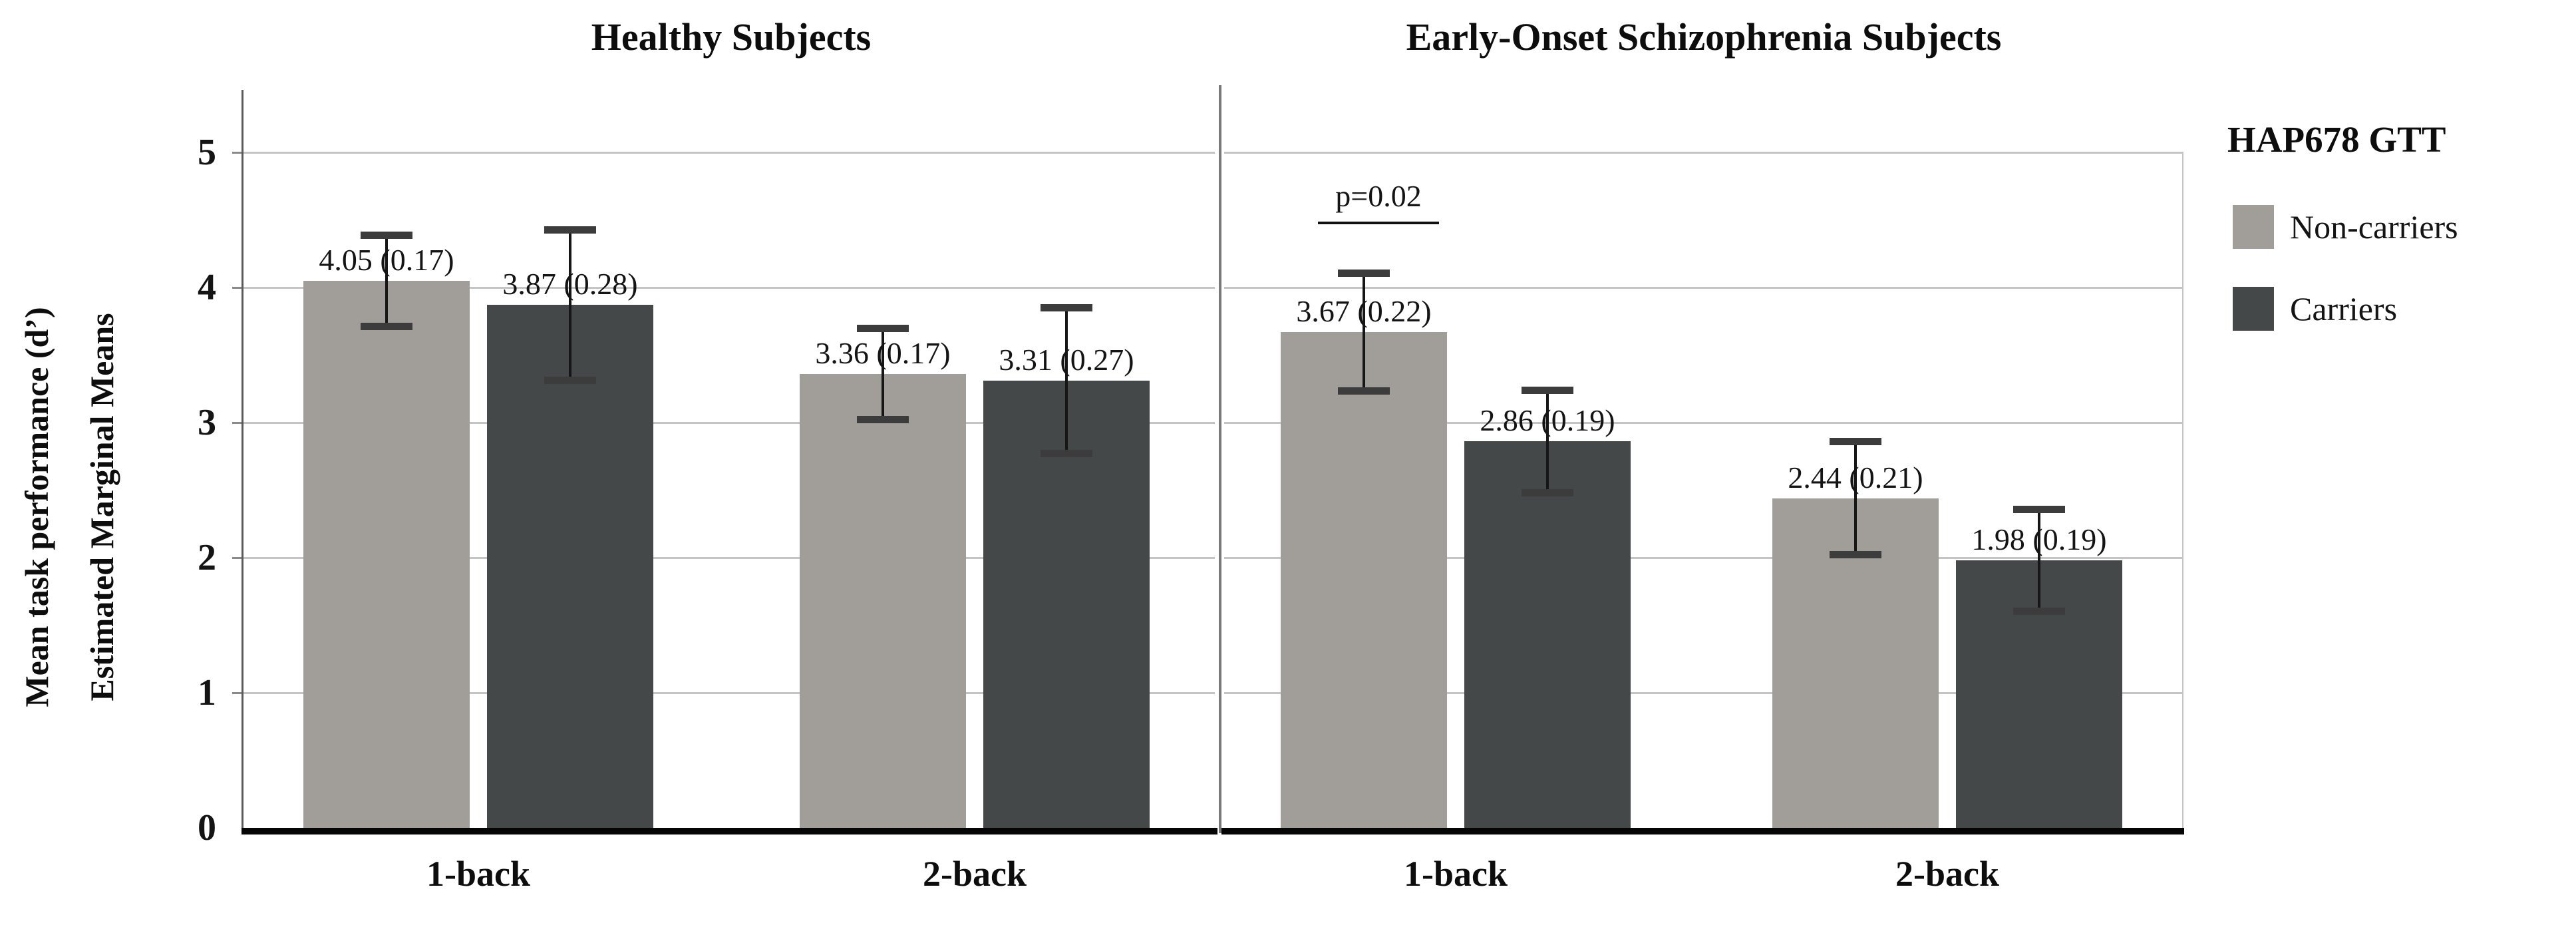 Image resolution: width=2576 pixels, height=925 pixels. I want to click on y-tick-label-3: 3, so click(207, 422).